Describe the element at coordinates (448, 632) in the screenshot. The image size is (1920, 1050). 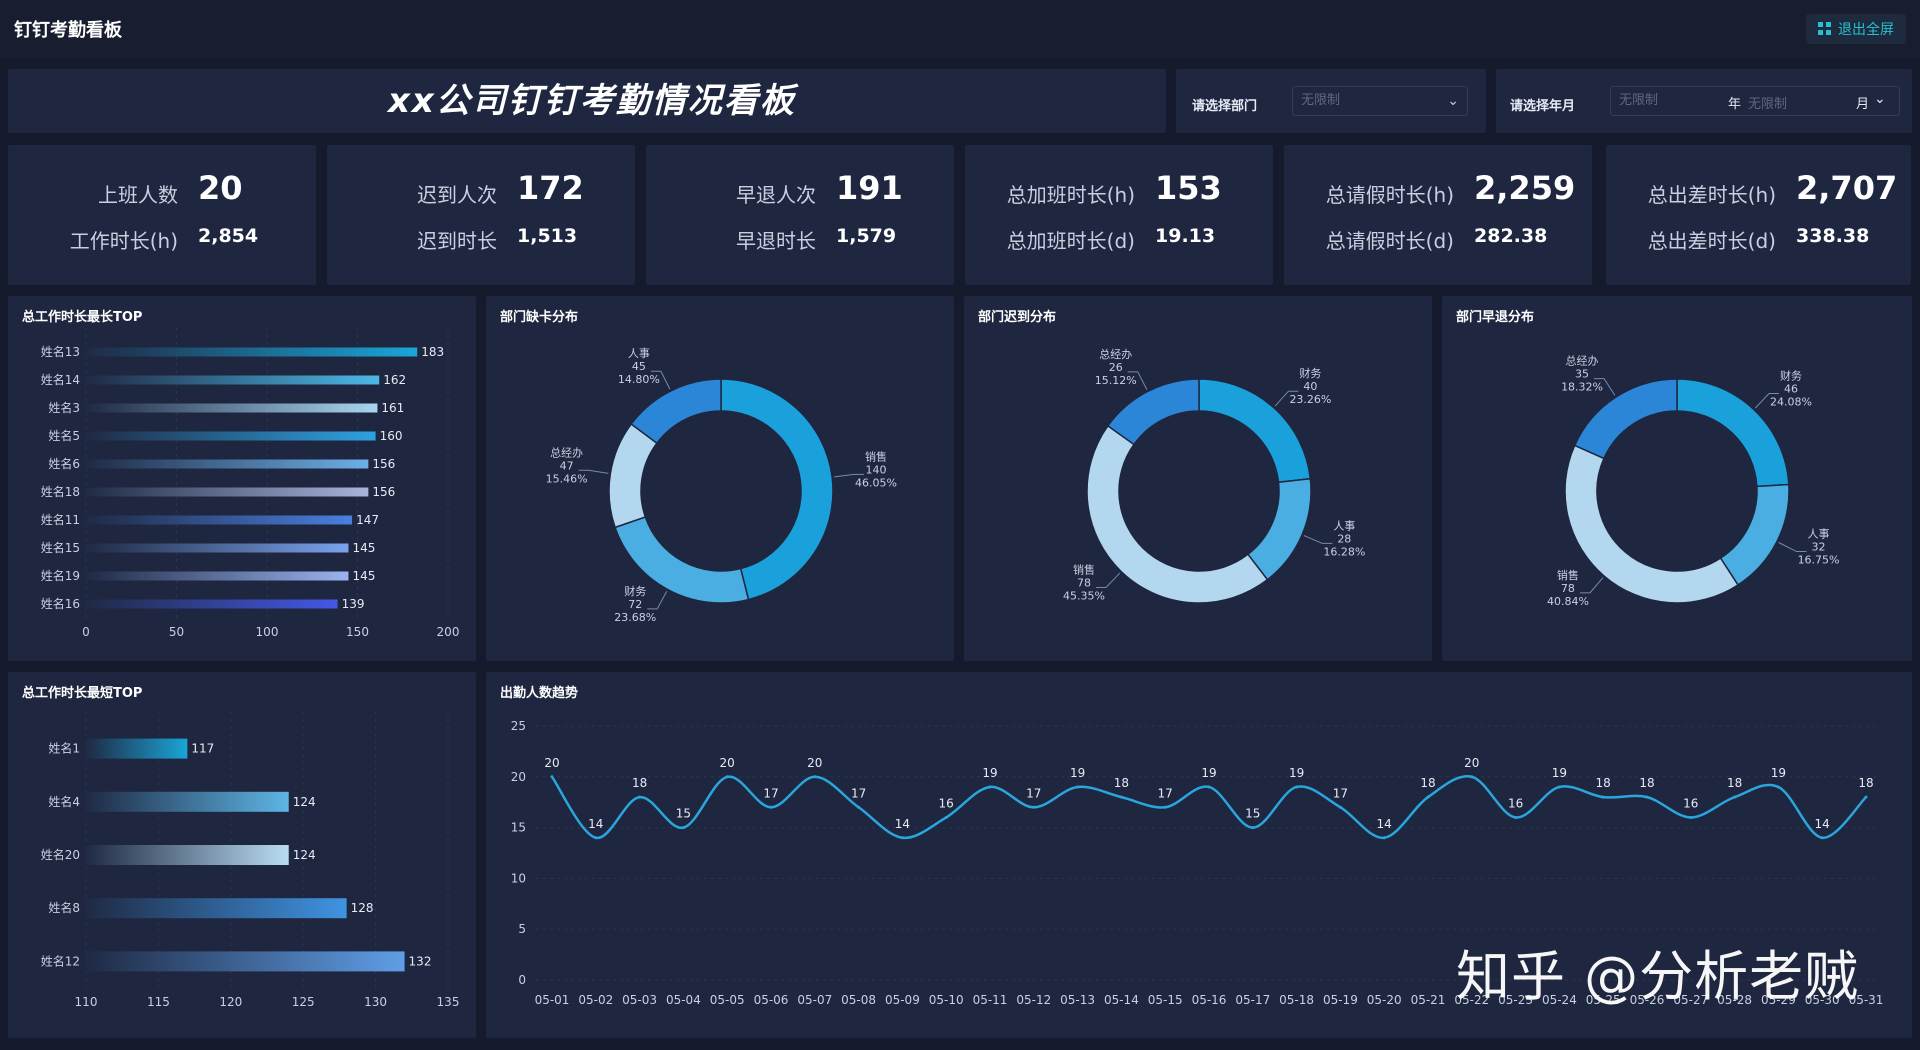
I see `x-tick-label: 200` at that location.